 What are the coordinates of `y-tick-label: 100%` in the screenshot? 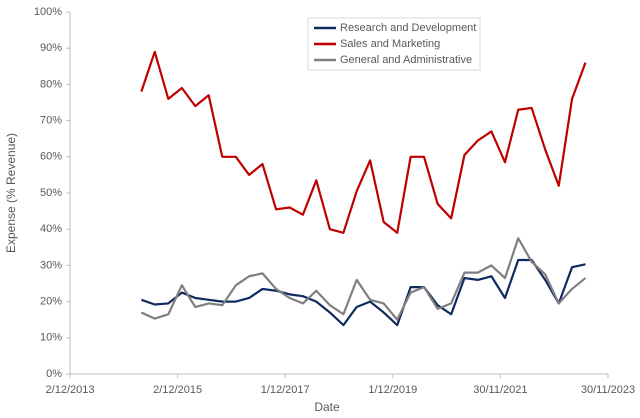 It's located at (48, 12).